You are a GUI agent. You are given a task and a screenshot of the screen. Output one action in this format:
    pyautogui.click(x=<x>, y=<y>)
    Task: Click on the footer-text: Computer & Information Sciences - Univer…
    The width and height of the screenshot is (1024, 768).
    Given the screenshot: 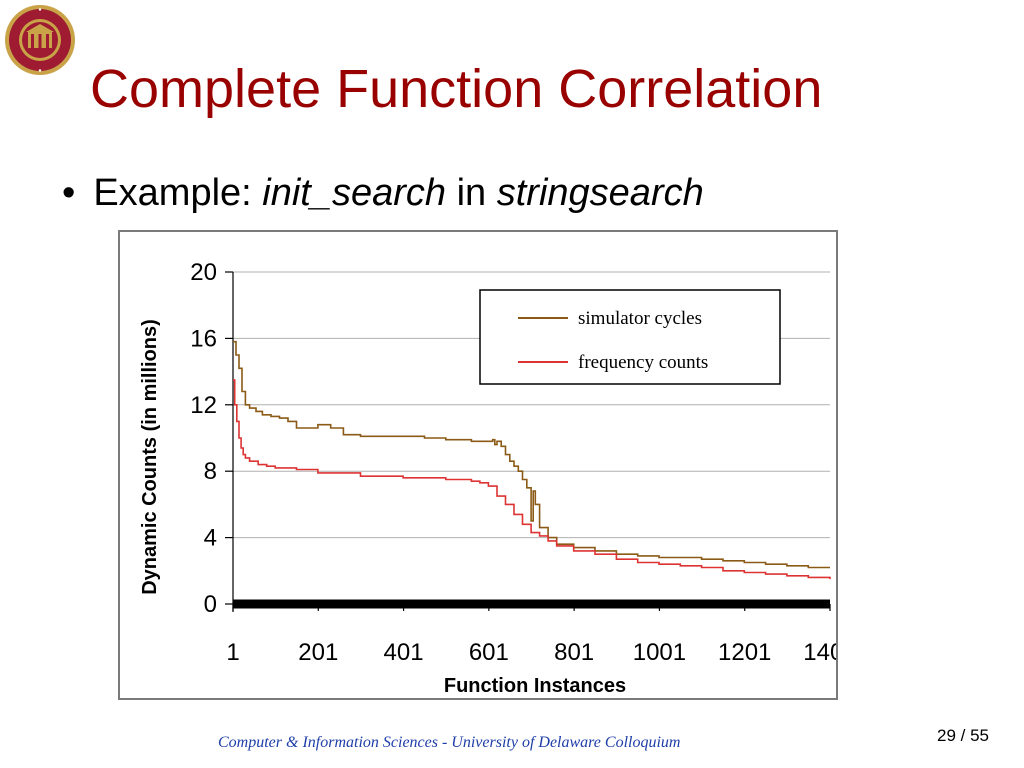 What is the action you would take?
    pyautogui.click(x=449, y=742)
    